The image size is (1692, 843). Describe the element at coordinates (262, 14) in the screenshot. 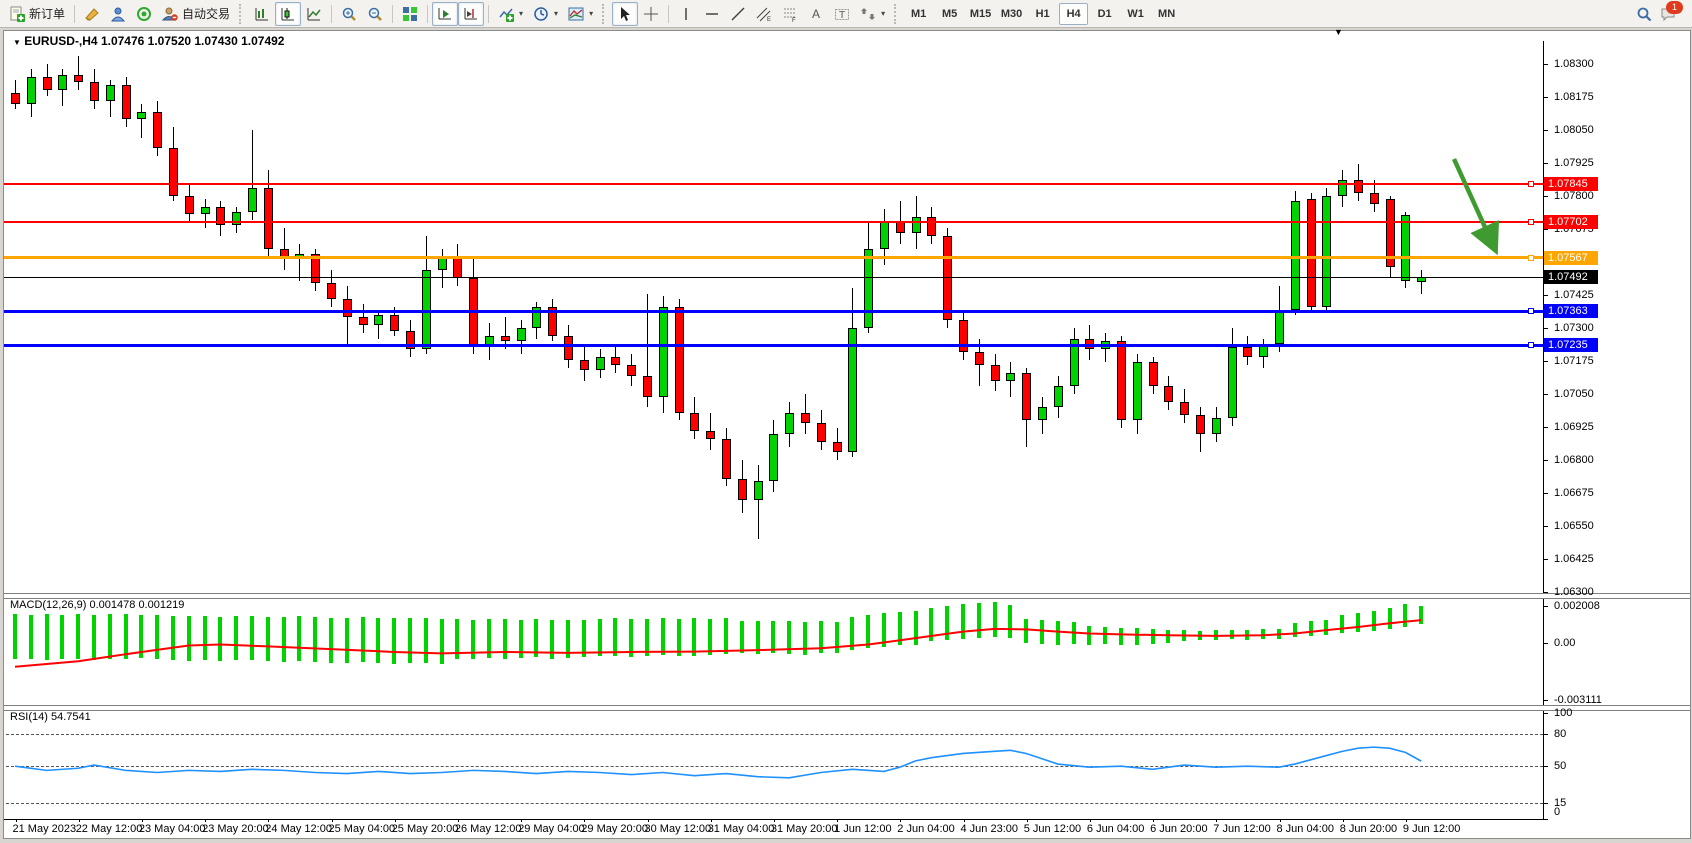

I see `bar-chart-button` at that location.